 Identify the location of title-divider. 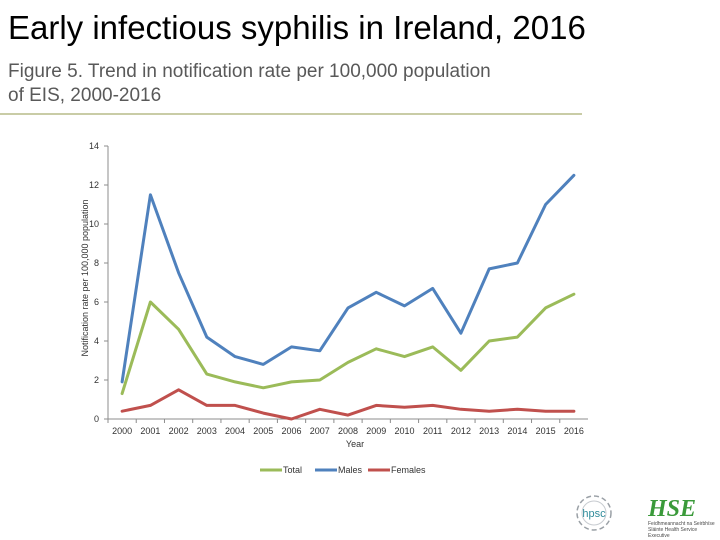
(291, 114).